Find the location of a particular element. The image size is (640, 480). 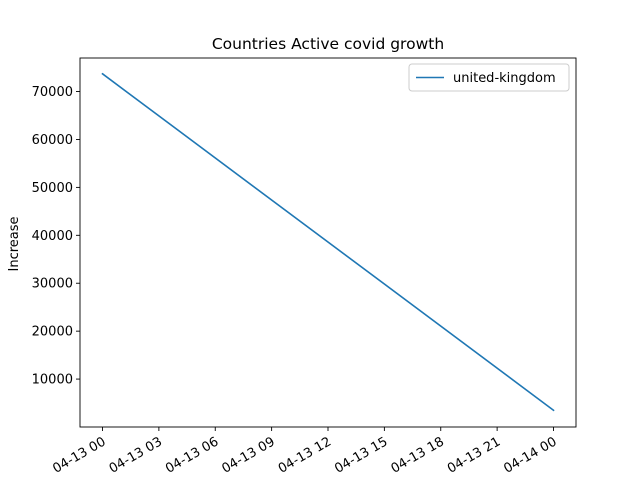

y-tick-label: 70000 is located at coordinates (52, 92).